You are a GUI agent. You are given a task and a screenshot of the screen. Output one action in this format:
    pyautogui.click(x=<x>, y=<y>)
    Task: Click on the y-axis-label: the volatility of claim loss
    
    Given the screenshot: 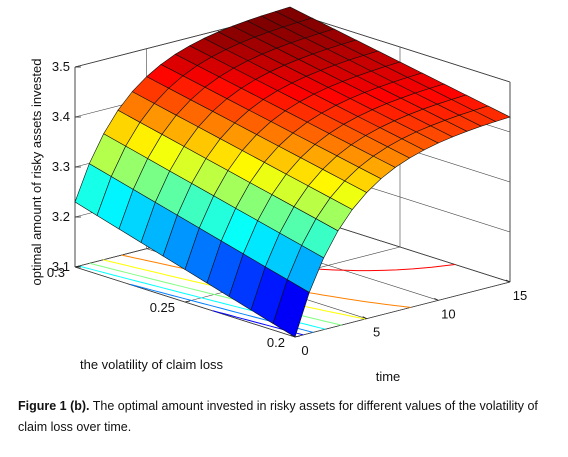 What is the action you would take?
    pyautogui.click(x=152, y=364)
    